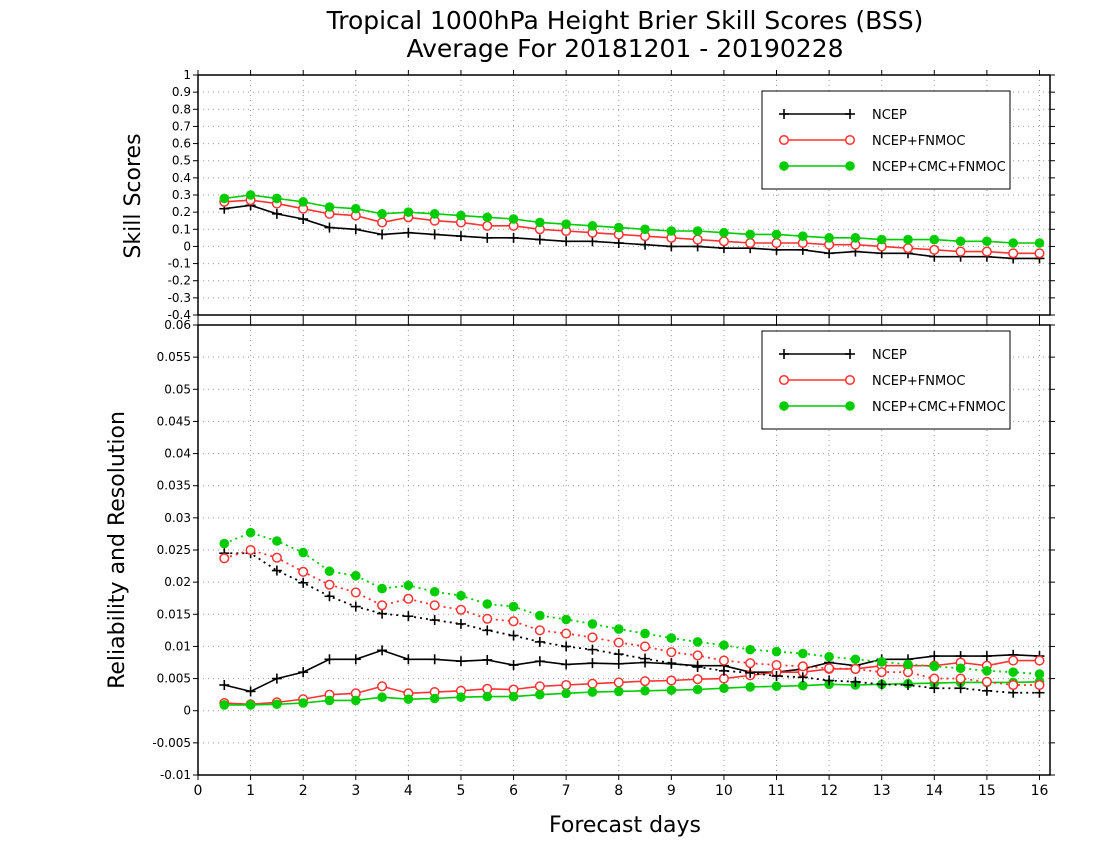 The height and width of the screenshot is (850, 1100). What do you see at coordinates (1040, 791) in the screenshot?
I see `x-tick-label: 16` at bounding box center [1040, 791].